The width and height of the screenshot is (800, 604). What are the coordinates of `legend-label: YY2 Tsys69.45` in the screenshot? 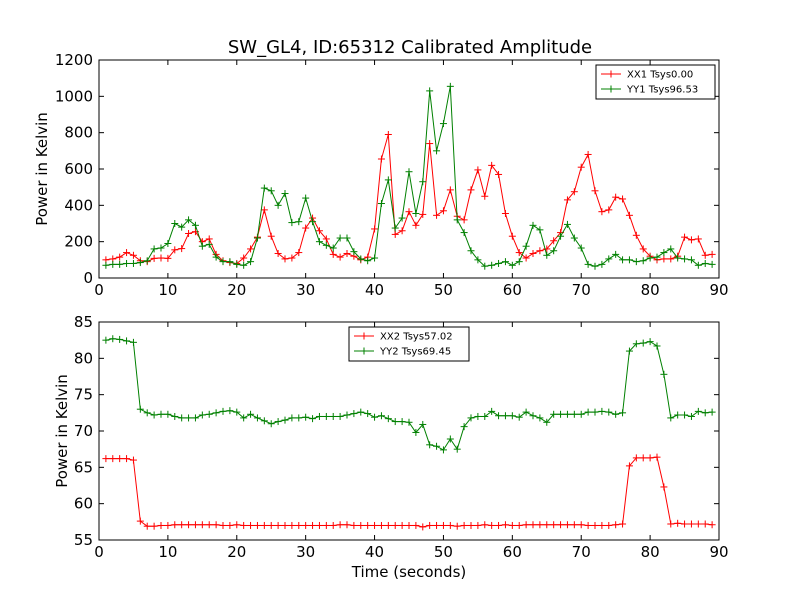 It's located at (415, 352).